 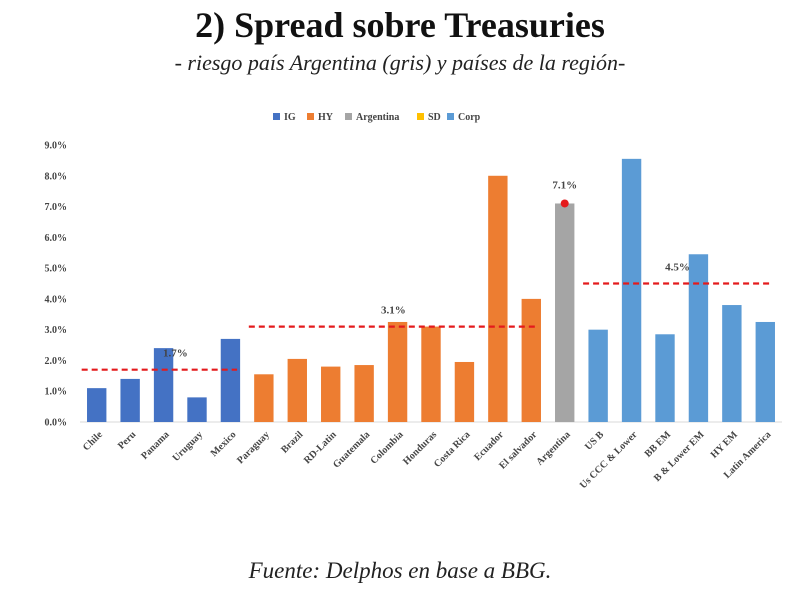 I want to click on x-tick-label: Peru, so click(x=127, y=440).